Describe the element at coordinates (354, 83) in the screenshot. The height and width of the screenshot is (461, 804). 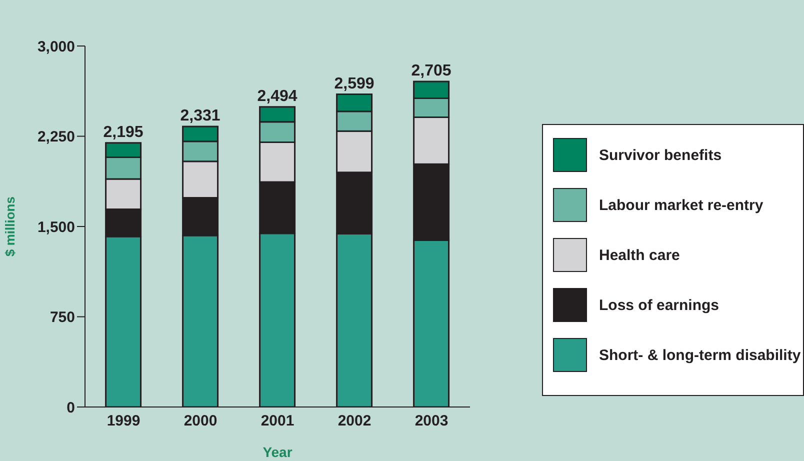
I see `total-label: 2,599` at that location.